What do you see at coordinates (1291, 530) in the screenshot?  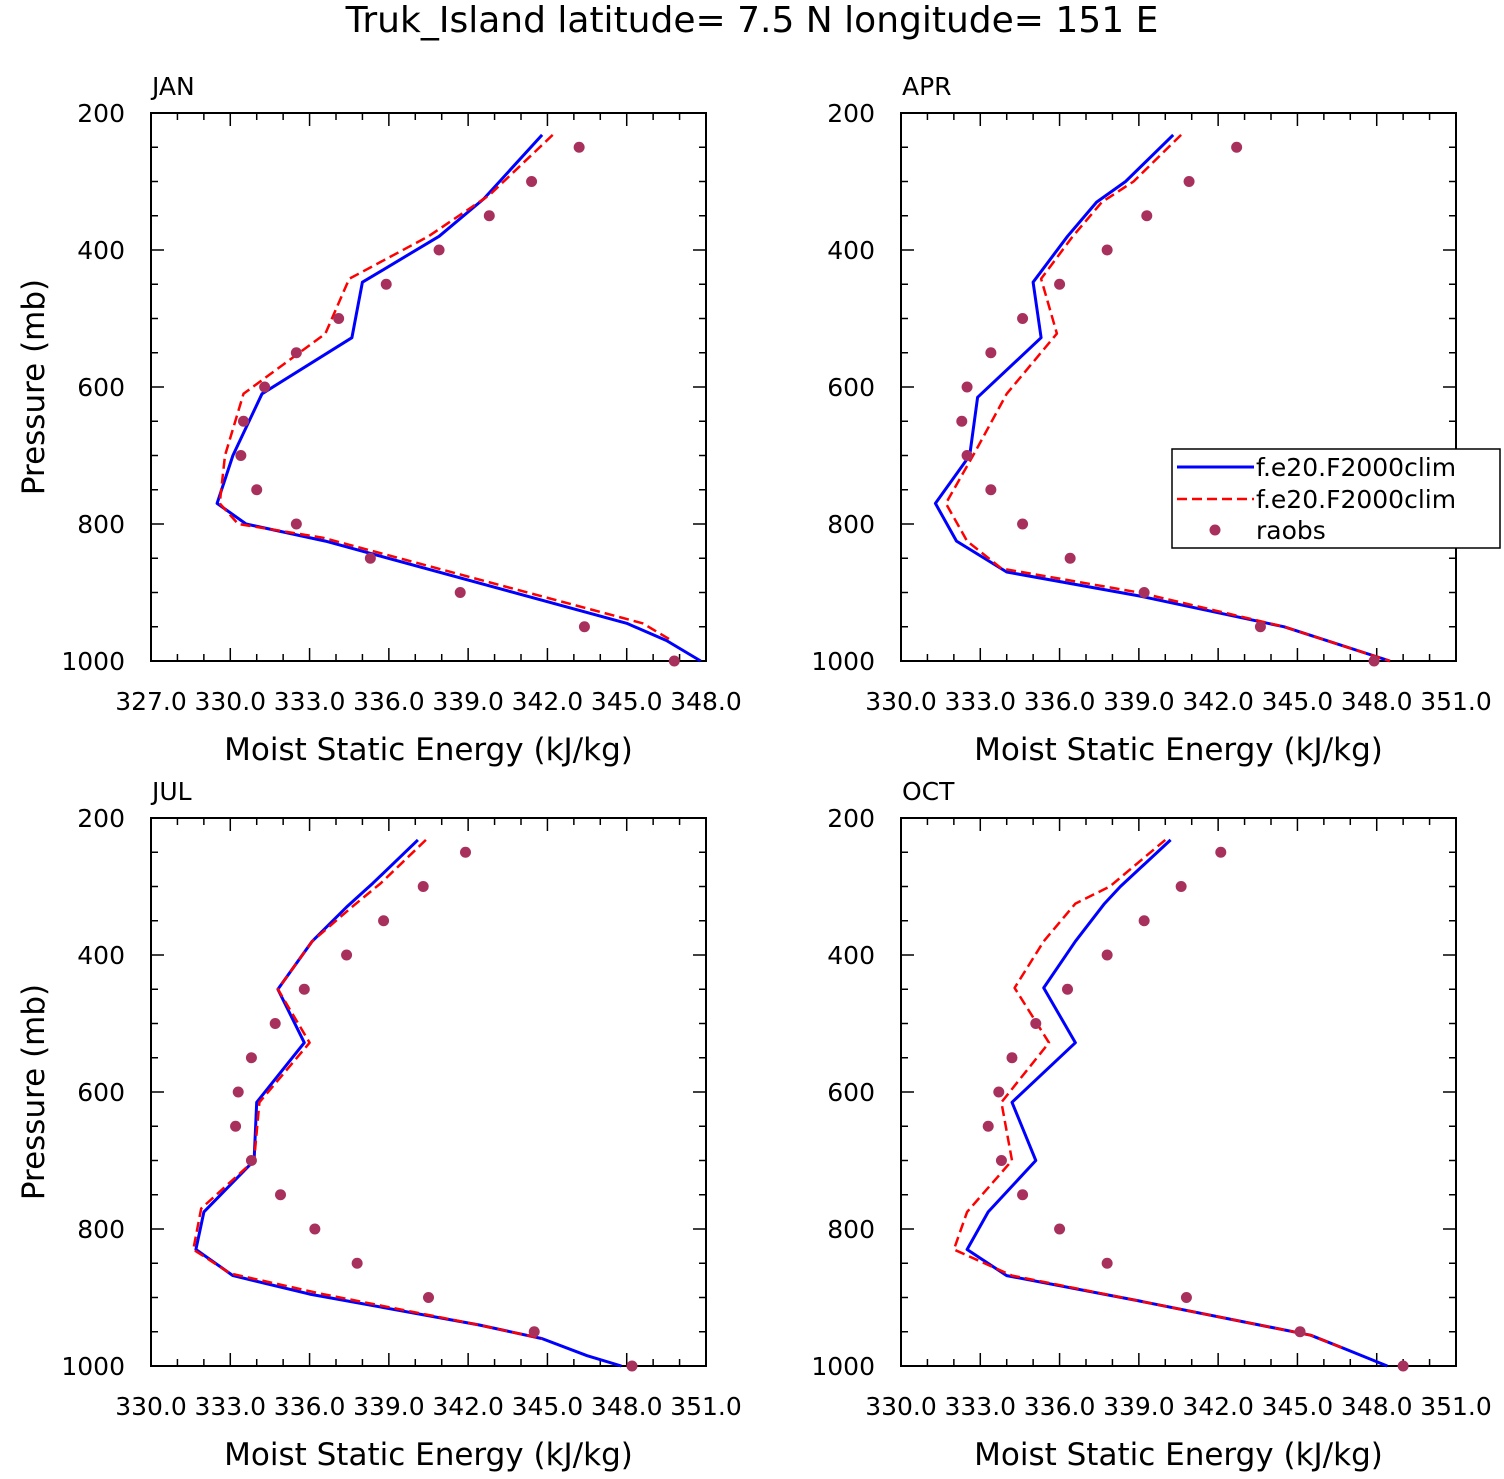 I see `legend-label-raobs: raobs` at bounding box center [1291, 530].